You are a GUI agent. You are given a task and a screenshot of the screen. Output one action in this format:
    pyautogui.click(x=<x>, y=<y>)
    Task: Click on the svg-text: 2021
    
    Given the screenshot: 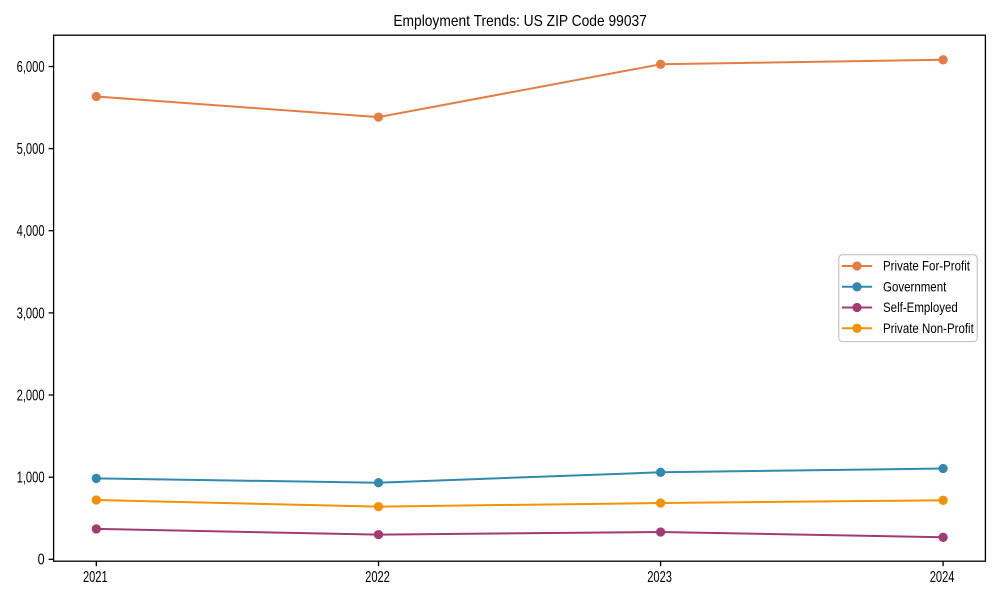 What is the action you would take?
    pyautogui.click(x=95, y=577)
    